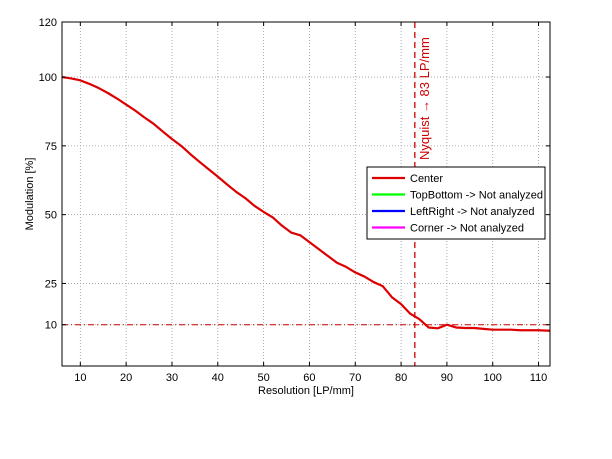  I want to click on x-tick-label: 20, so click(126, 378).